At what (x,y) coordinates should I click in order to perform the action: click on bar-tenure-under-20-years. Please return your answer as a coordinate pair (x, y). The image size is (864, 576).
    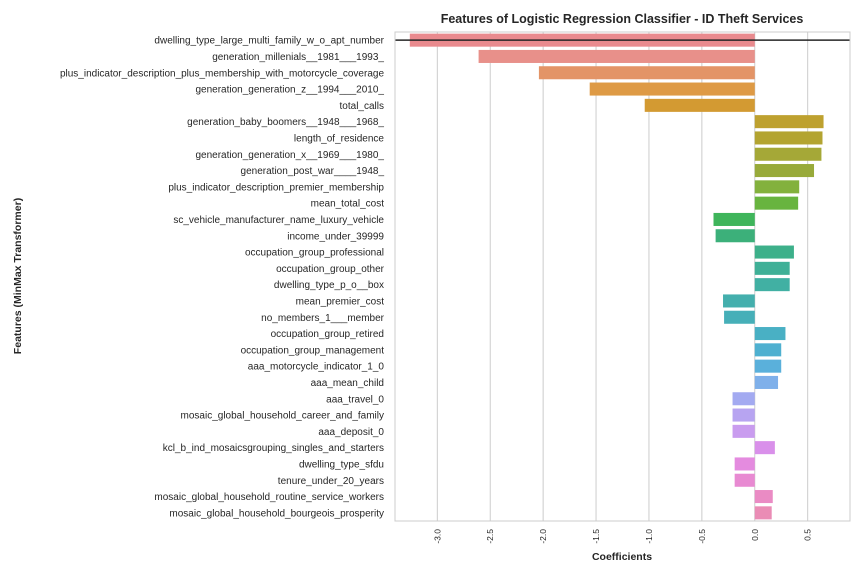
    Looking at the image, I should click on (744, 480).